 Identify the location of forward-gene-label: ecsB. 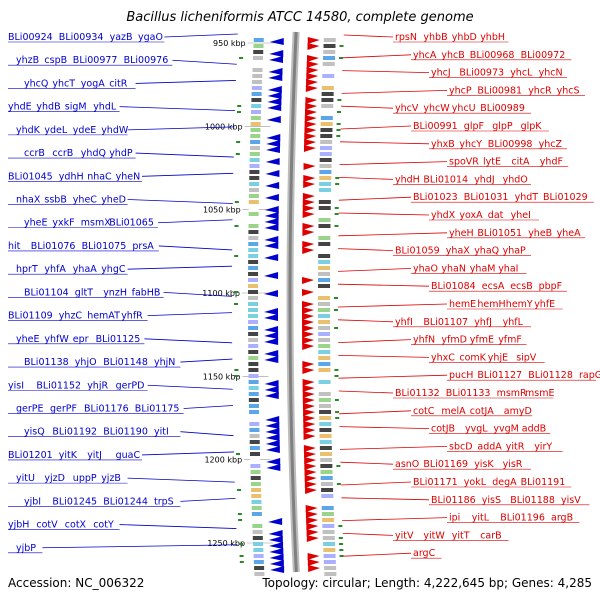
(521, 286).